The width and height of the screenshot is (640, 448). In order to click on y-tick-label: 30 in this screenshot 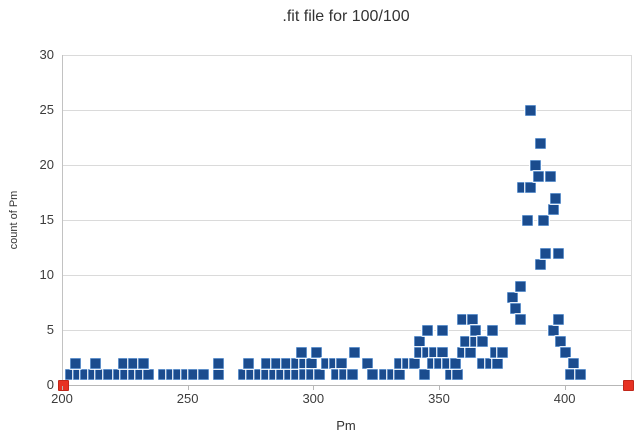, I will do `click(46, 54)`.